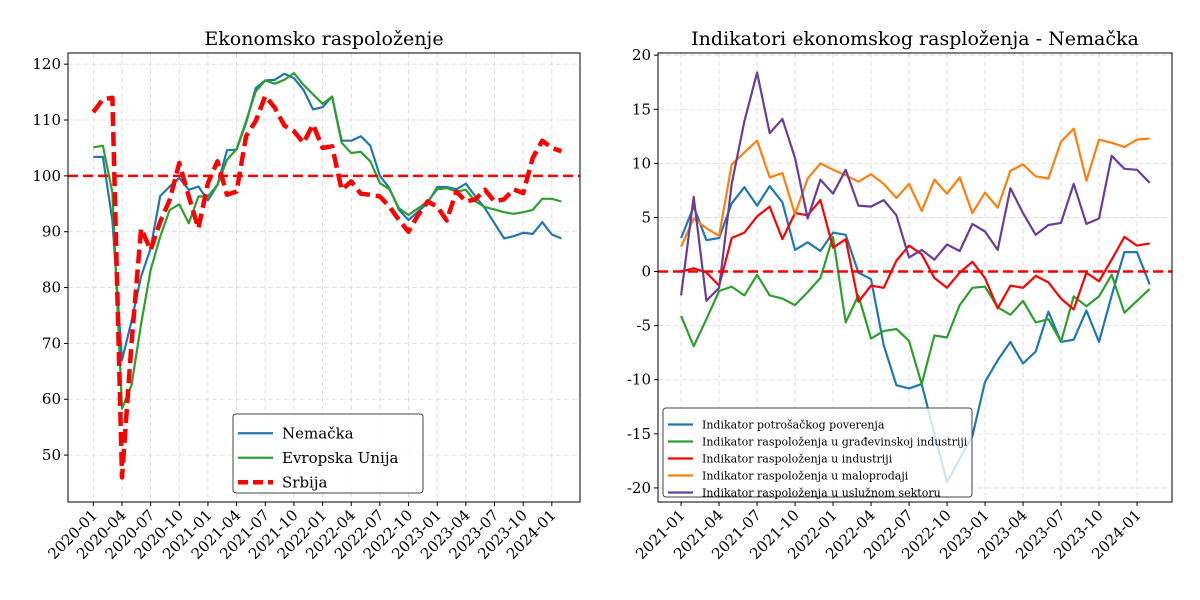 The width and height of the screenshot is (1200, 600). What do you see at coordinates (639, 434) in the screenshot?
I see `y-tick-label: -15` at bounding box center [639, 434].